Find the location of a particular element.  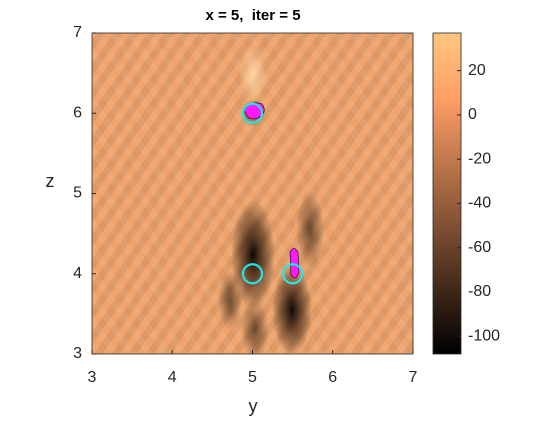

y-axis-label: z is located at coordinates (50, 181).